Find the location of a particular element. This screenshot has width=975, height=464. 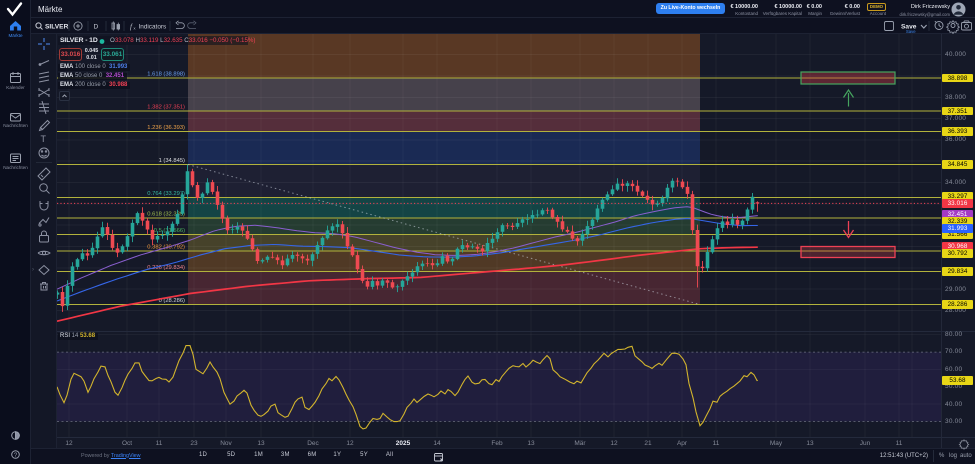

svg-text: 0.5 (31.566) is located at coordinates (169, 231).